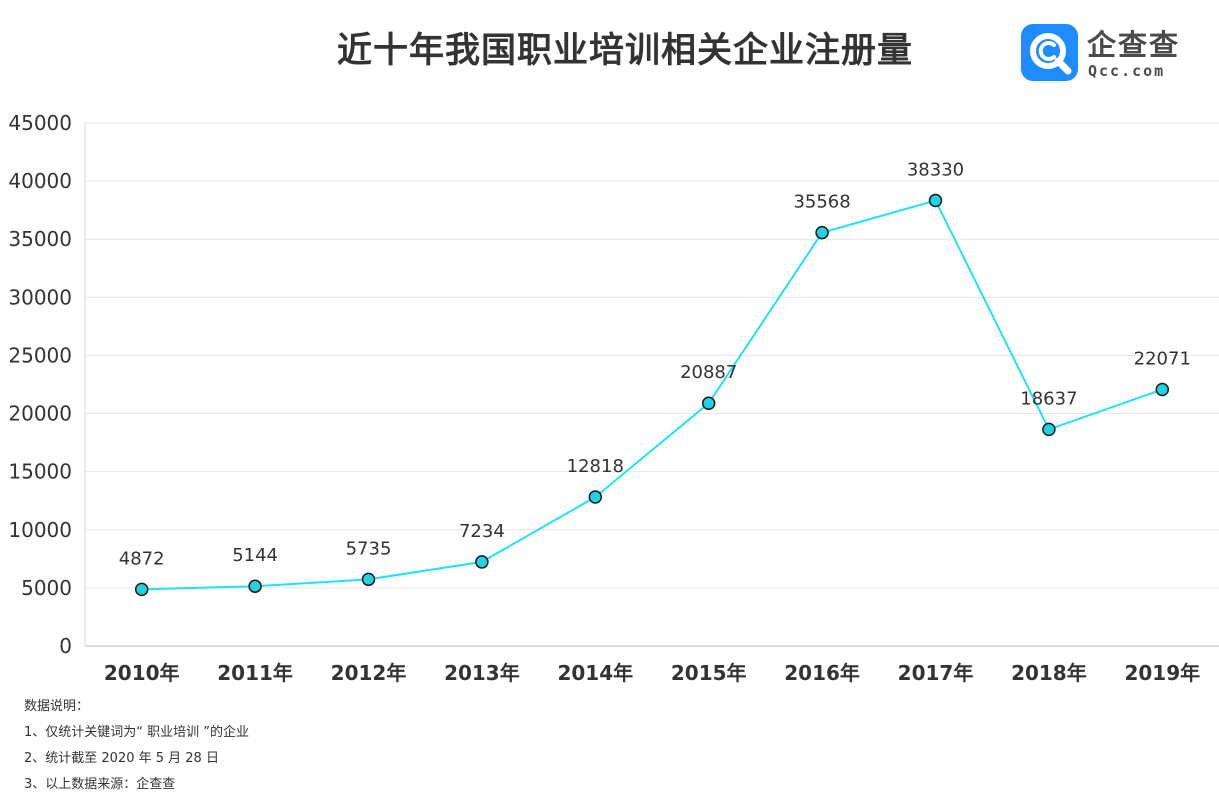 The height and width of the screenshot is (798, 1219). What do you see at coordinates (40, 123) in the screenshot?
I see `y-tick-label: 45000` at bounding box center [40, 123].